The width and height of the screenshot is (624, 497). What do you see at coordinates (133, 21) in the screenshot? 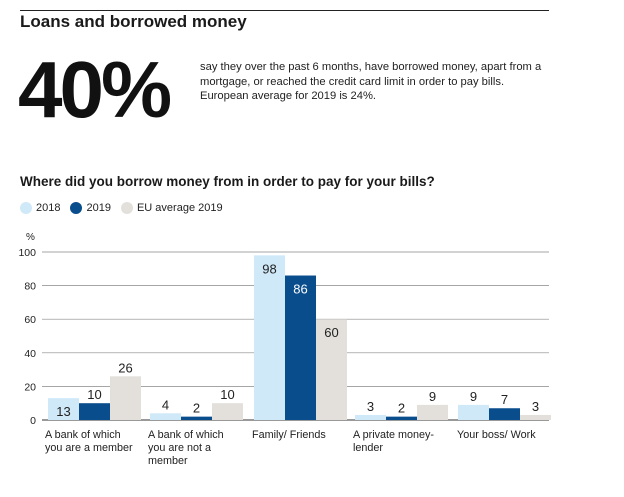
I see `section-title: Loans and borrowed money` at bounding box center [133, 21].